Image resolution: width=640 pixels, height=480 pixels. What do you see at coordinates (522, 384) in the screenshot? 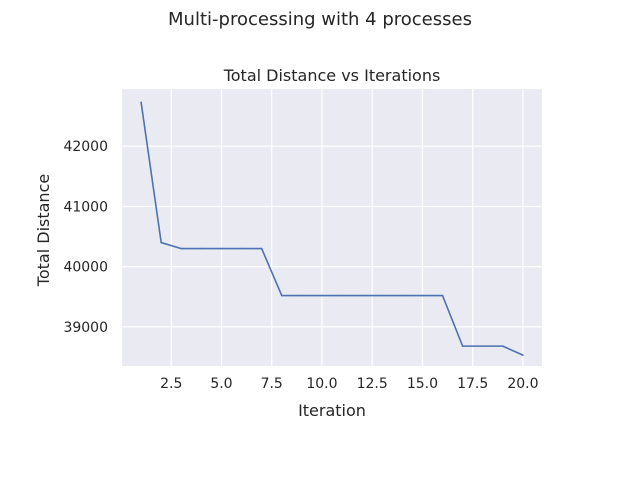
I see `x-tick-label: 20.0` at bounding box center [522, 384].